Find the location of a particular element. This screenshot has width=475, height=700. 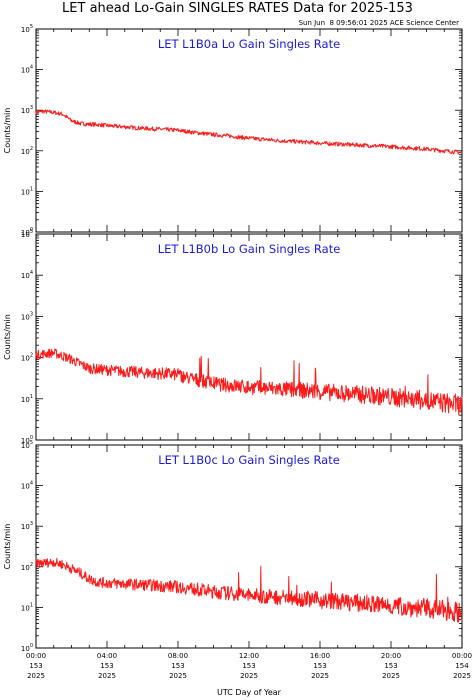

panel-title: LET L1B0c Lo Gain Singles Rate is located at coordinates (249, 460).